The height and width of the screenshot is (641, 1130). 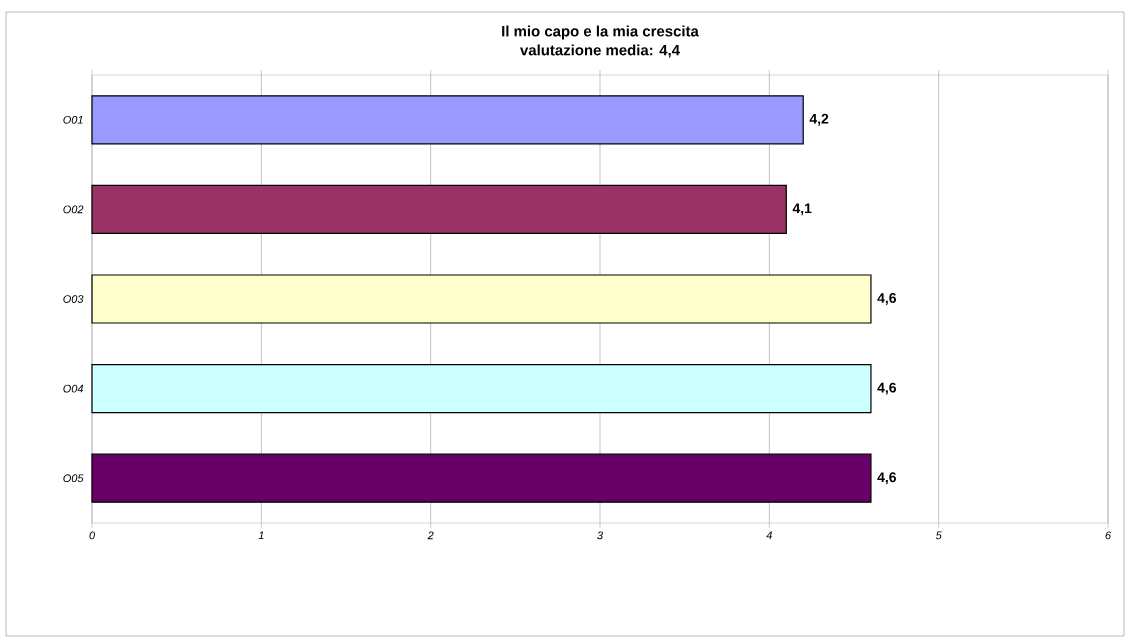 What do you see at coordinates (769, 535) in the screenshot?
I see `x-tick-label: 4` at bounding box center [769, 535].